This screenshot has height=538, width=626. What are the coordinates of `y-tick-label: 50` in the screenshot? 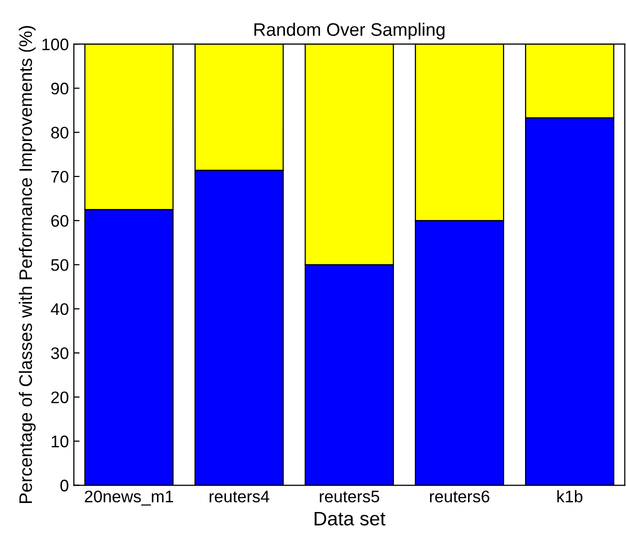 It's located at (59, 265).